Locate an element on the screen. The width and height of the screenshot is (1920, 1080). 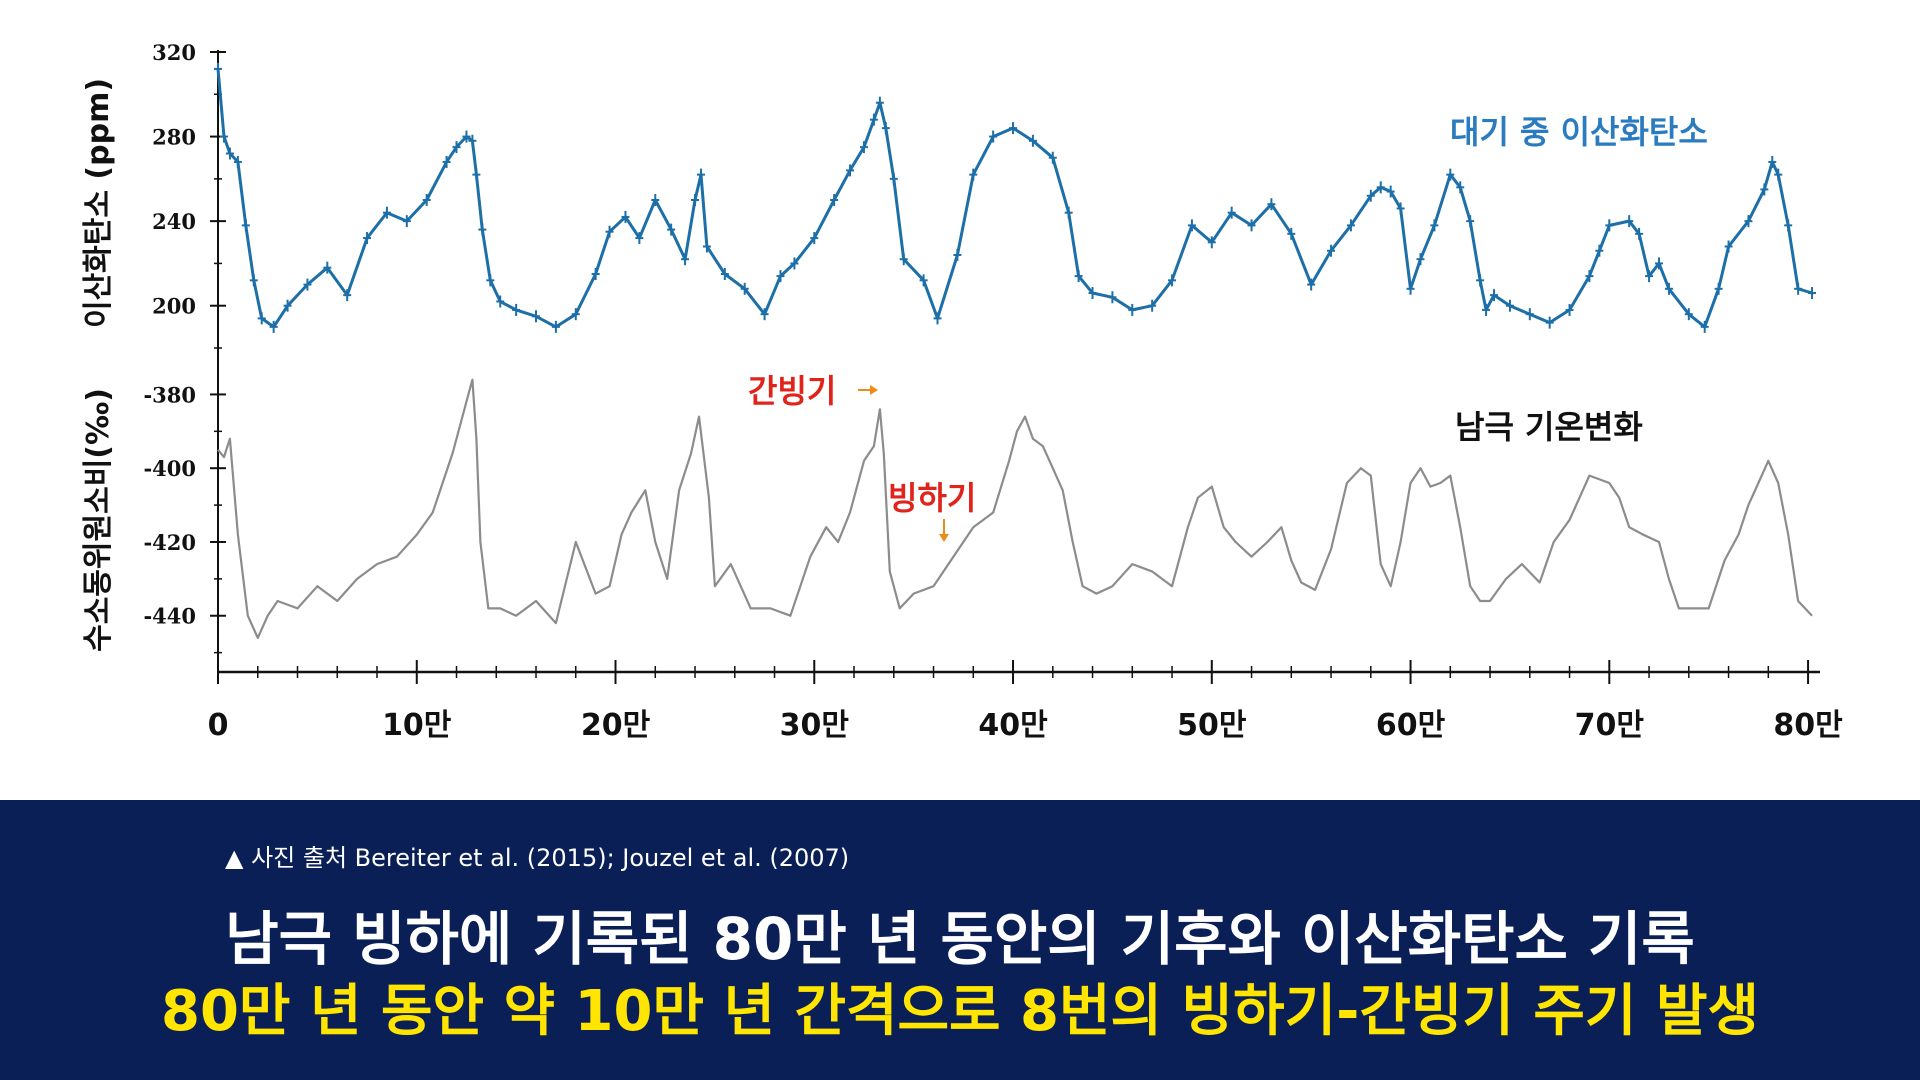
glacial-arrow is located at coordinates (944, 530).